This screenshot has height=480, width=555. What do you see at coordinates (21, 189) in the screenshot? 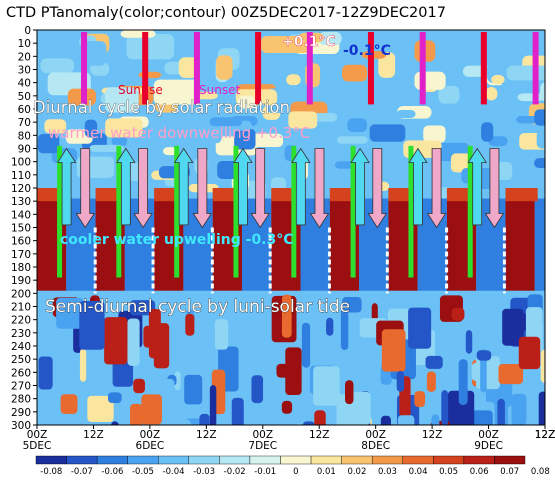
I see `y-tick-label: 120` at bounding box center [21, 189].